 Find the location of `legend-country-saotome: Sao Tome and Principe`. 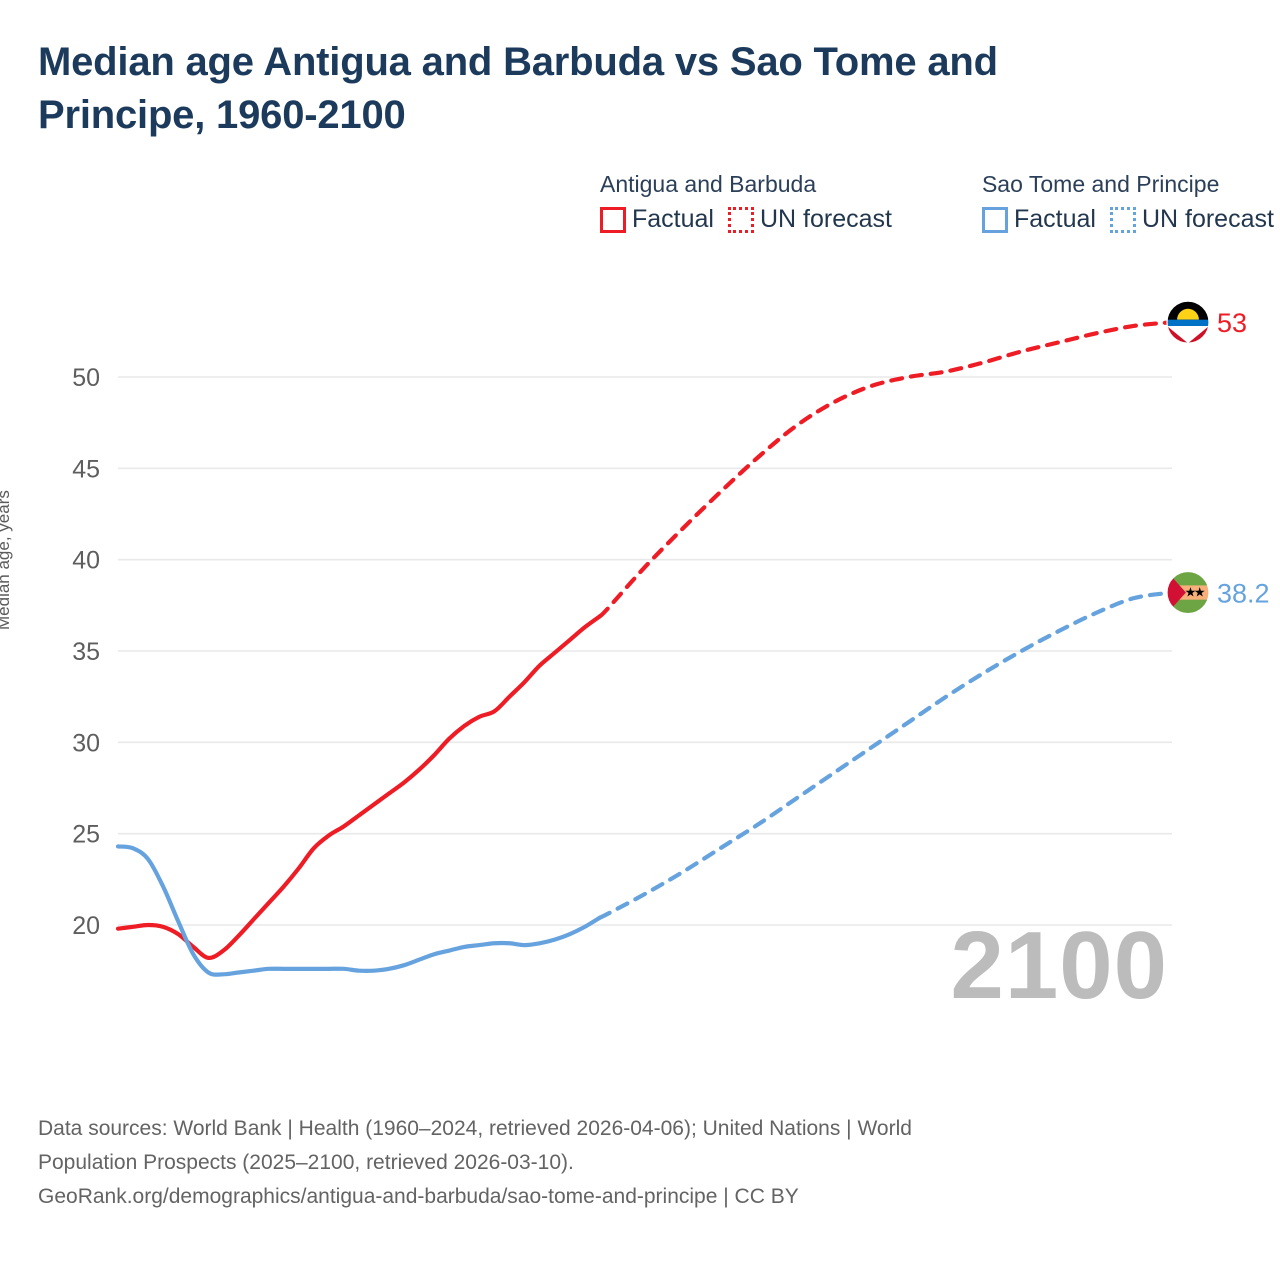

legend-country-saotome: Sao Tome and Principe is located at coordinates (1100, 184).